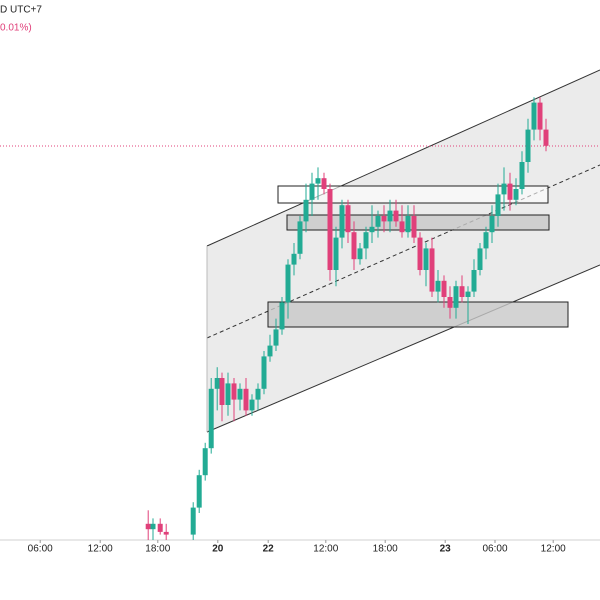 The width and height of the screenshot is (600, 600). What do you see at coordinates (21, 10) in the screenshot?
I see `header: D UTC+7` at bounding box center [21, 10].